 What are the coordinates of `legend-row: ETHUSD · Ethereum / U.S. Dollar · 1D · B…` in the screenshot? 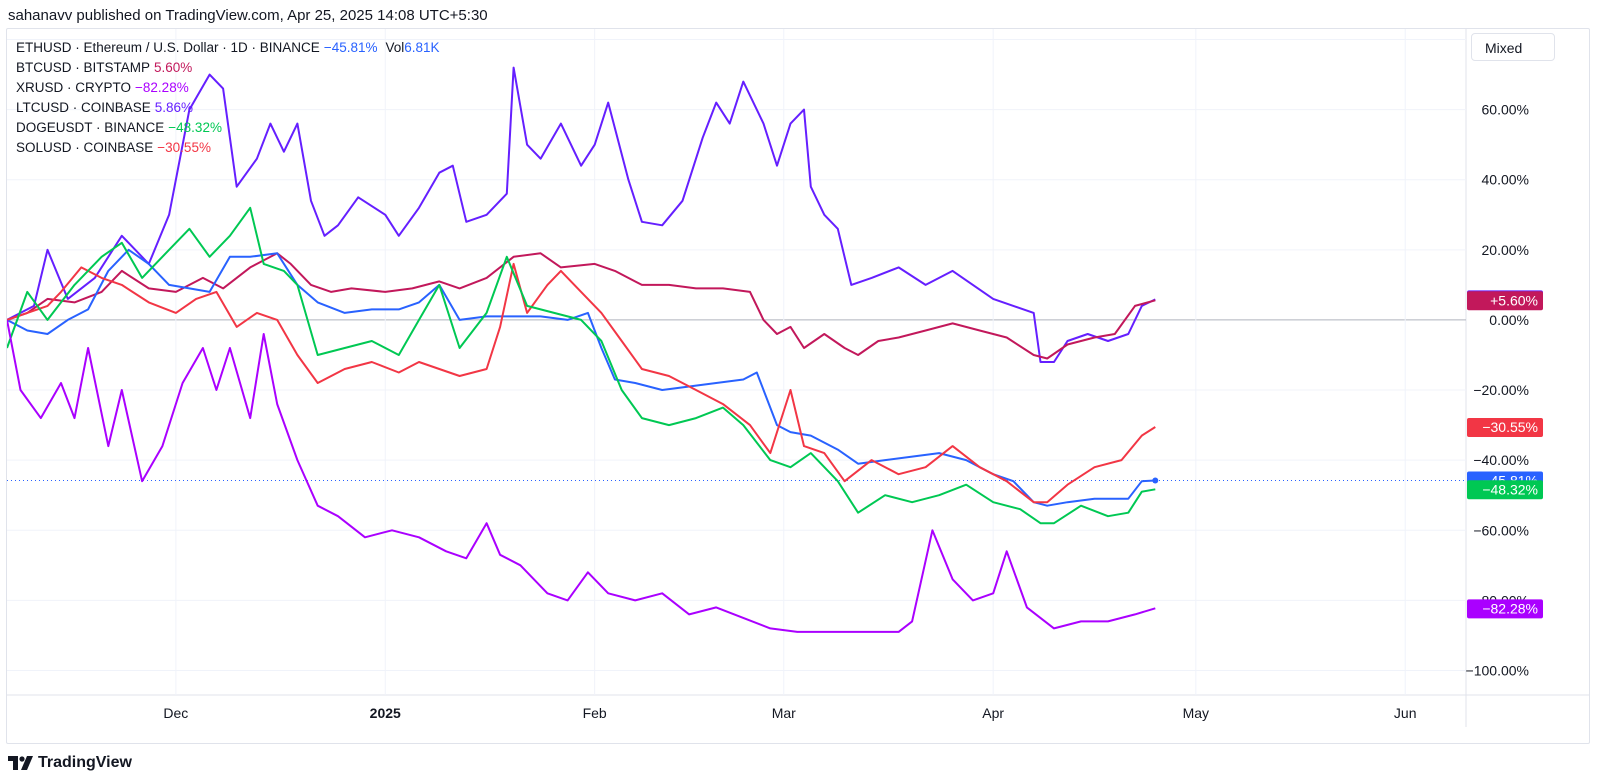 It's located at (228, 48).